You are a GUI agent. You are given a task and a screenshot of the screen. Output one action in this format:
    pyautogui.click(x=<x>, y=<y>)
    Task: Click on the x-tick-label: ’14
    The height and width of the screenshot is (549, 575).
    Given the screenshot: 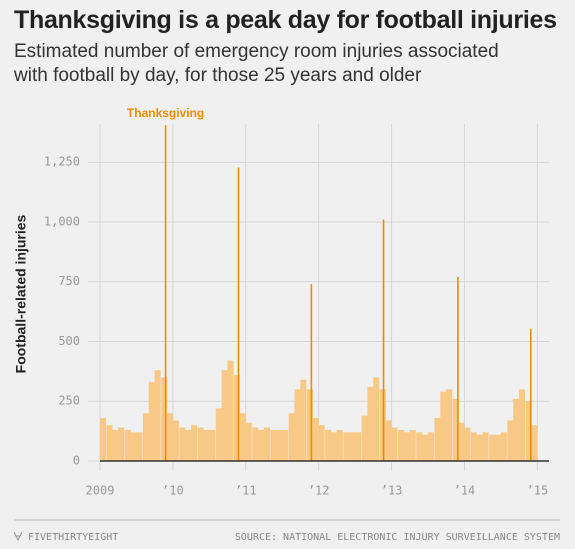 What is the action you would take?
    pyautogui.click(x=465, y=491)
    